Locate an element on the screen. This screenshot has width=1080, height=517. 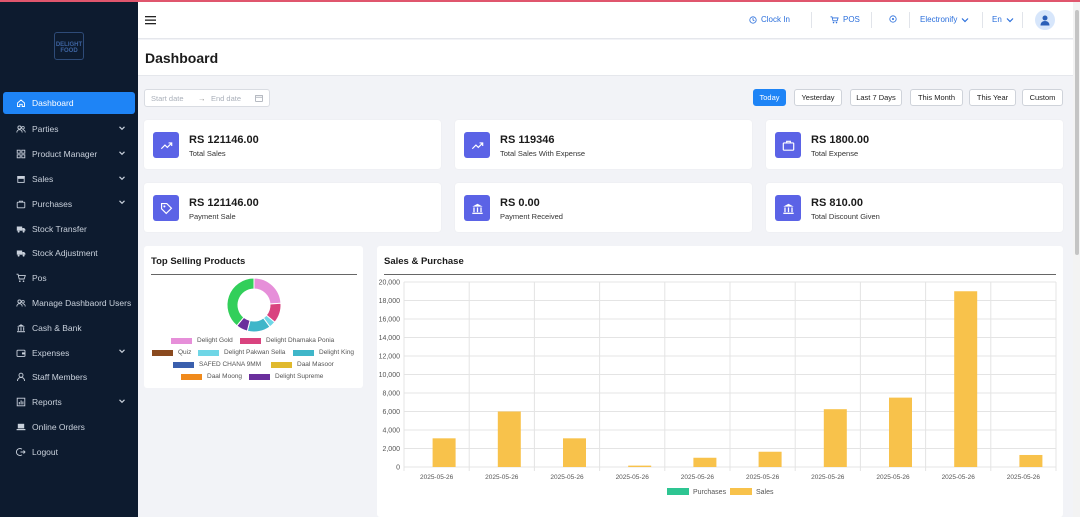
sidebar-item-parties: Parties is located at coordinates (69, 129).